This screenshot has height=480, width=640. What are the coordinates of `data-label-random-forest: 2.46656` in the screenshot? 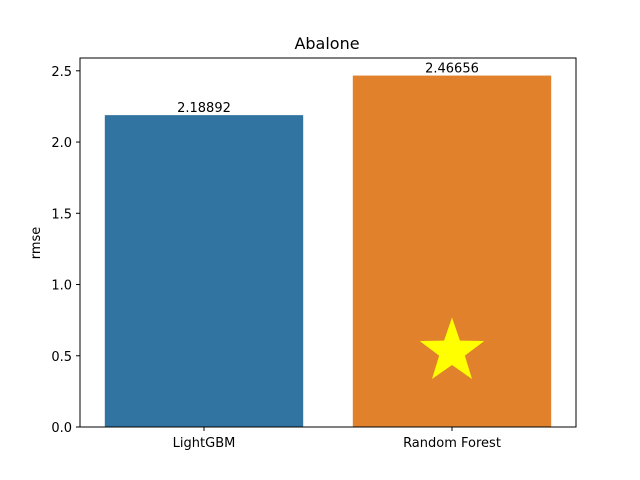 It's located at (452, 69).